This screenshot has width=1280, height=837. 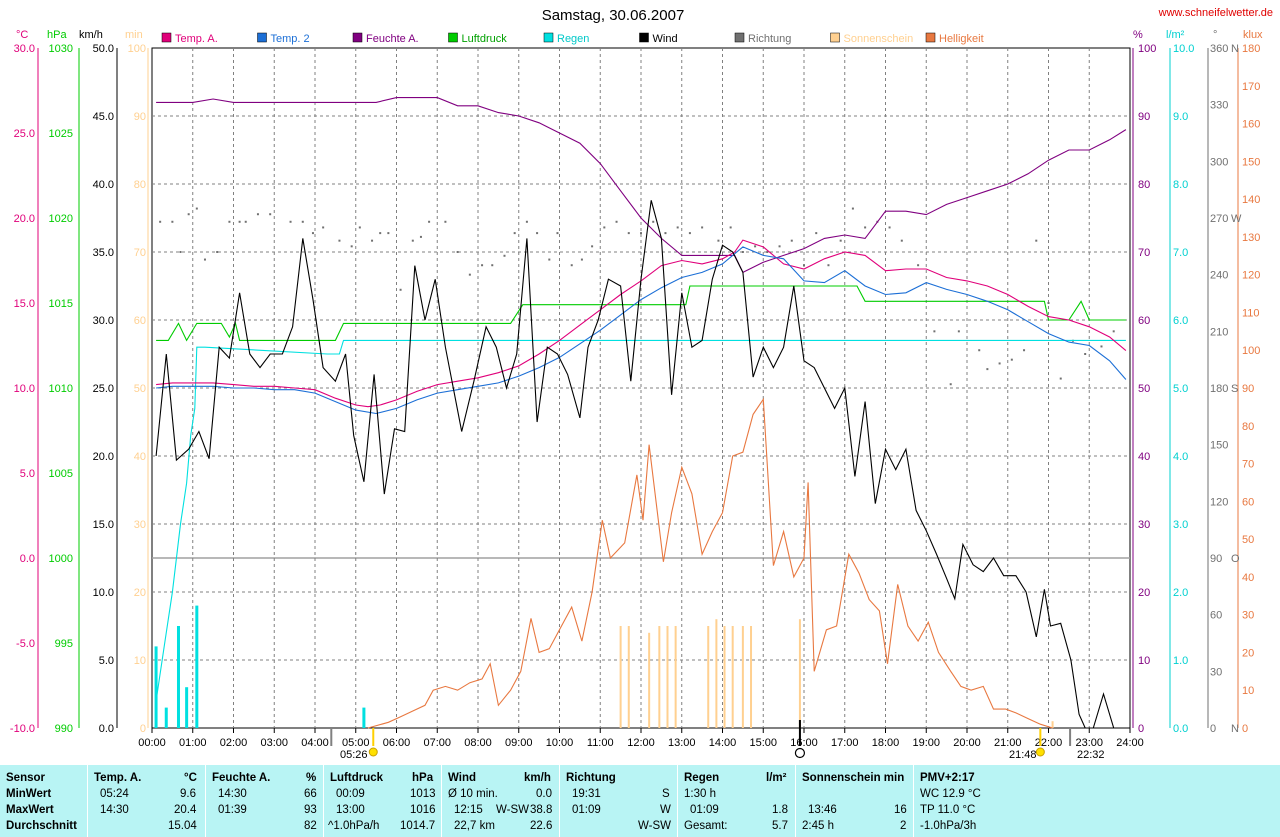 I want to click on klux-axis-tick-label: 180, so click(x=1251, y=49).